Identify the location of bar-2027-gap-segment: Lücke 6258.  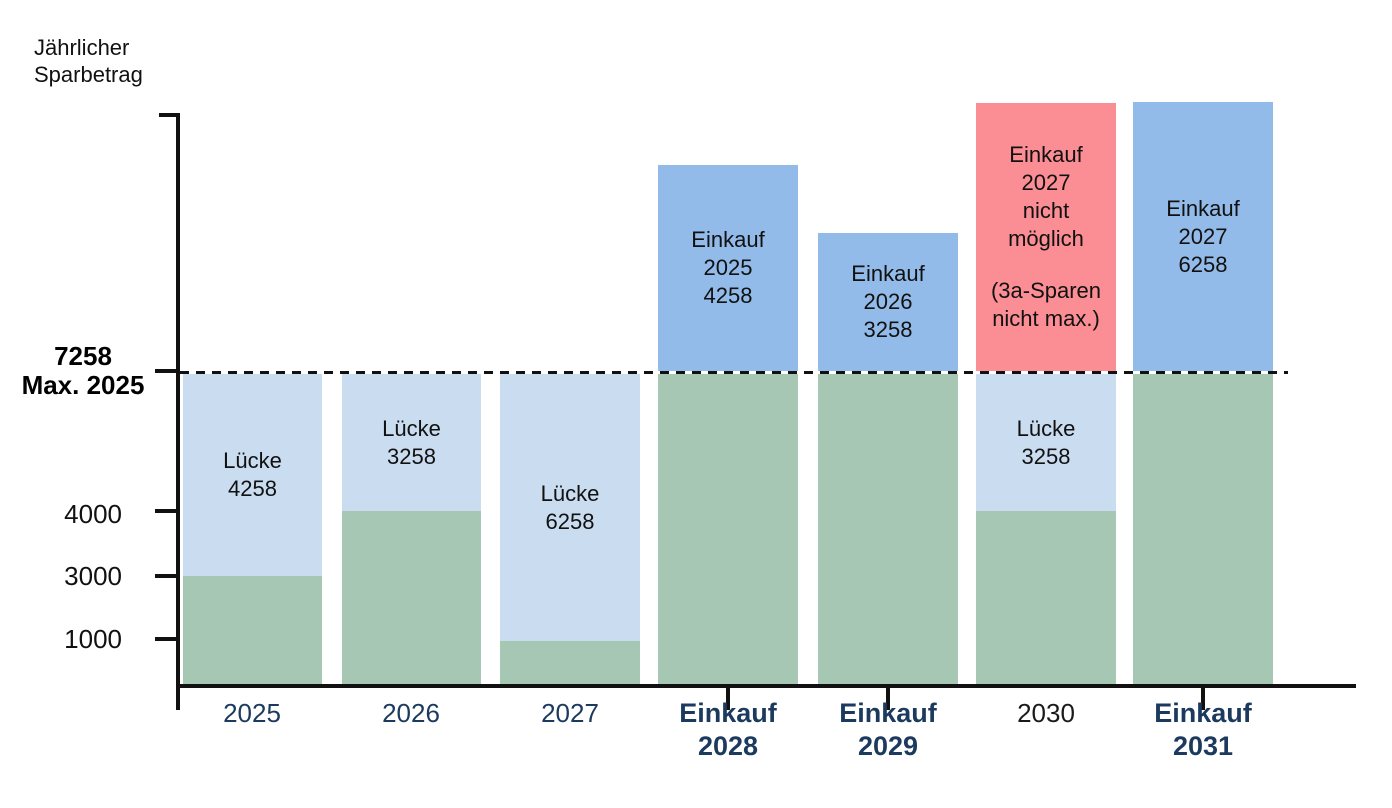
(570, 507).